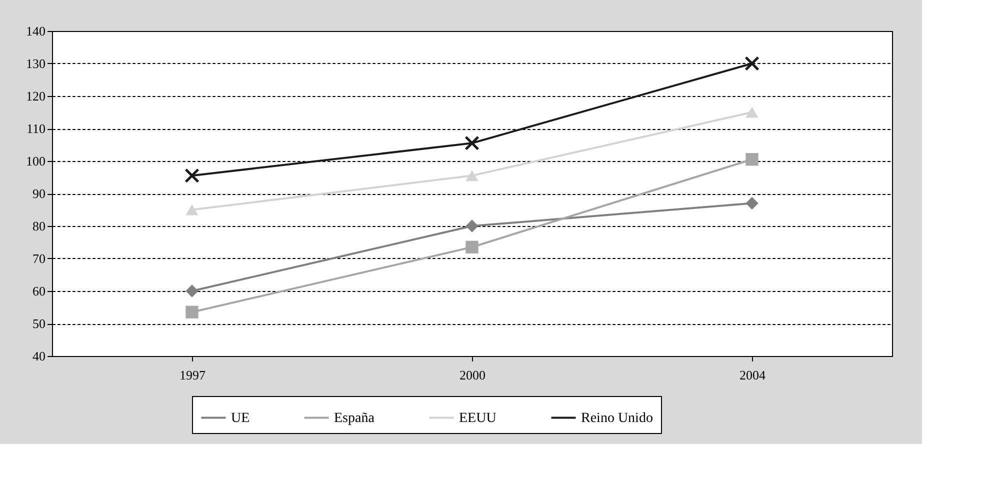  I want to click on legend-label: España, so click(355, 418).